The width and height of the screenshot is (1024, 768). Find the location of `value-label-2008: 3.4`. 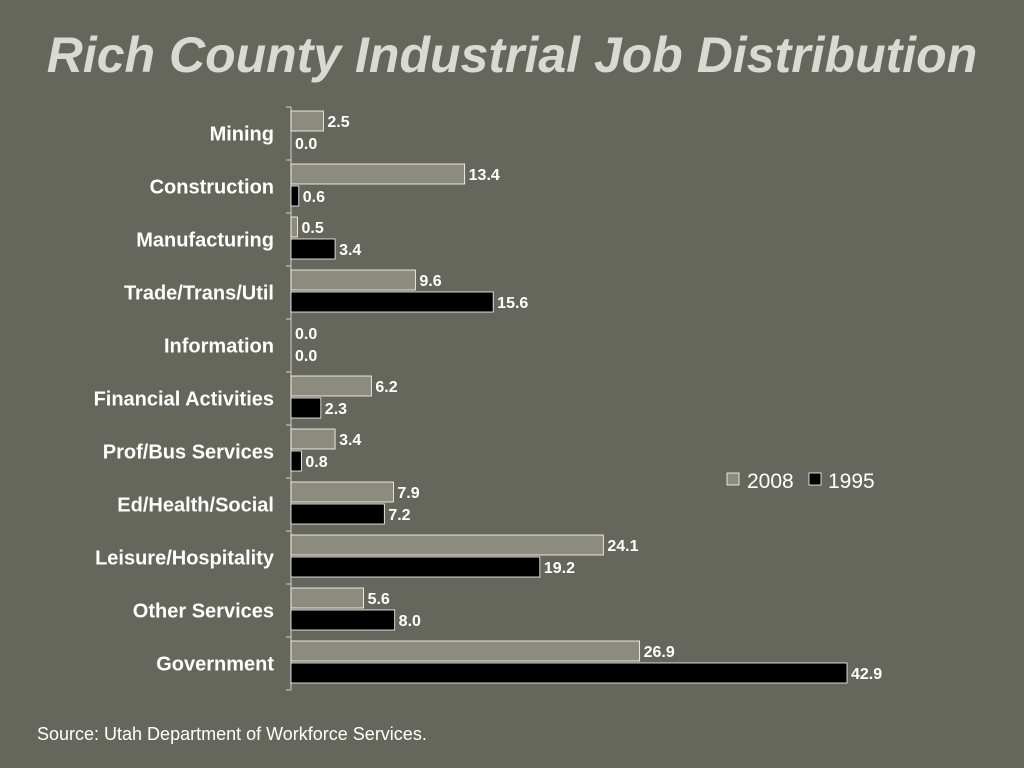

value-label-2008: 3.4 is located at coordinates (350, 440).